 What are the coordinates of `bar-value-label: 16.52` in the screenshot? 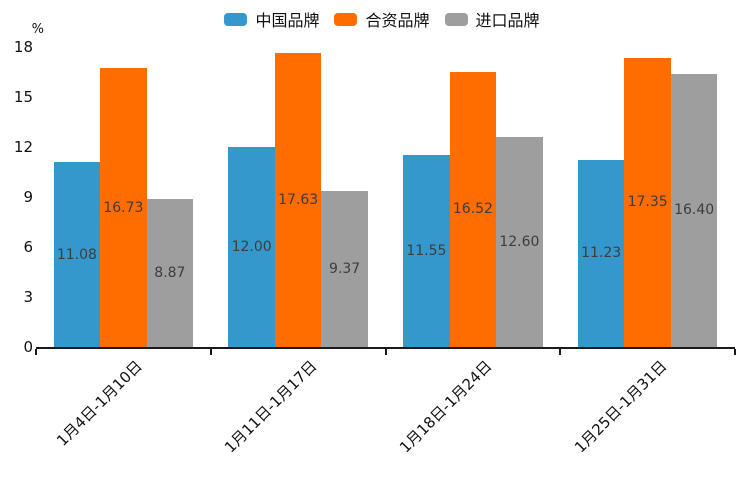 It's located at (472, 209).